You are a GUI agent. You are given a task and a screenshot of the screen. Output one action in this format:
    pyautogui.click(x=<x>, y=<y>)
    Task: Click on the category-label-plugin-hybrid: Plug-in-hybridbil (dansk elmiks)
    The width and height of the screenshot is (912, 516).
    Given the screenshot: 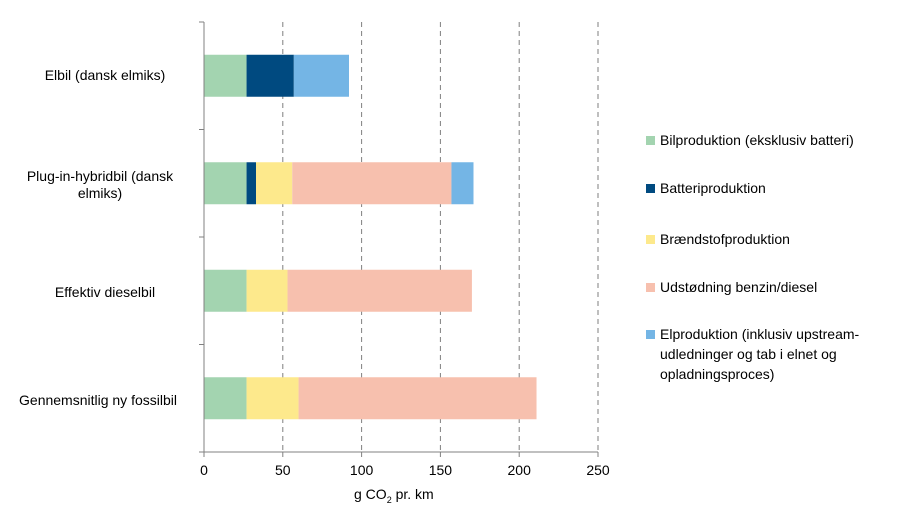 What is the action you would take?
    pyautogui.click(x=100, y=184)
    